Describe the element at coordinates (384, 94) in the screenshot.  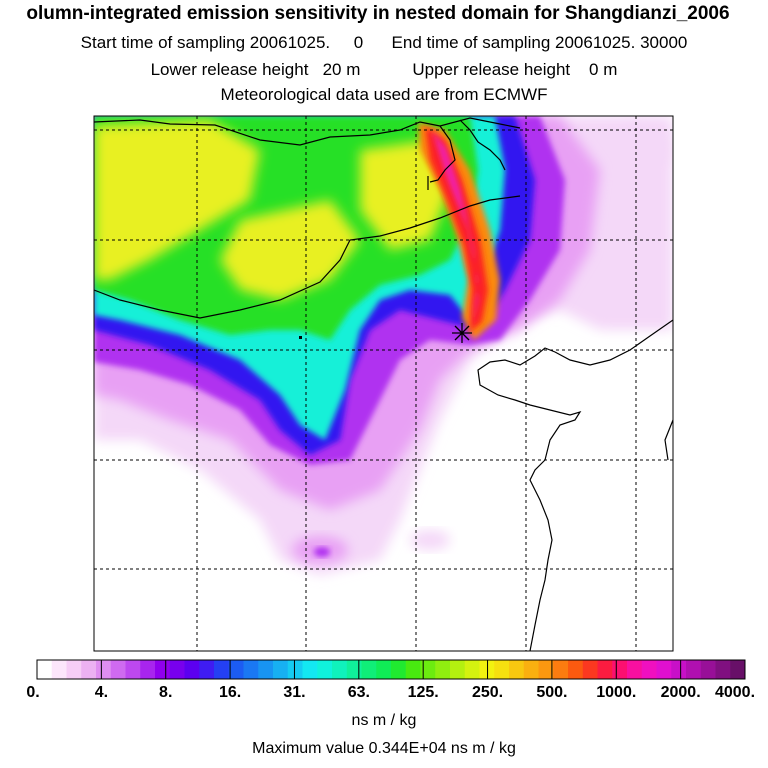
I see `met-data-source: Meteorological data used are from ECMWF` at that location.